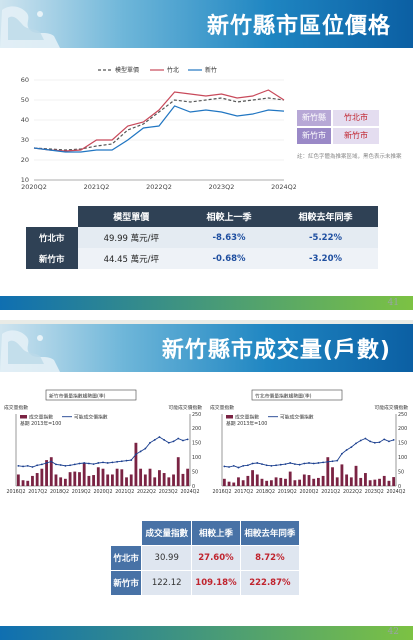 The width and height of the screenshot is (413, 640). I want to click on cell-index-hsinchu: 122.12, so click(167, 583).